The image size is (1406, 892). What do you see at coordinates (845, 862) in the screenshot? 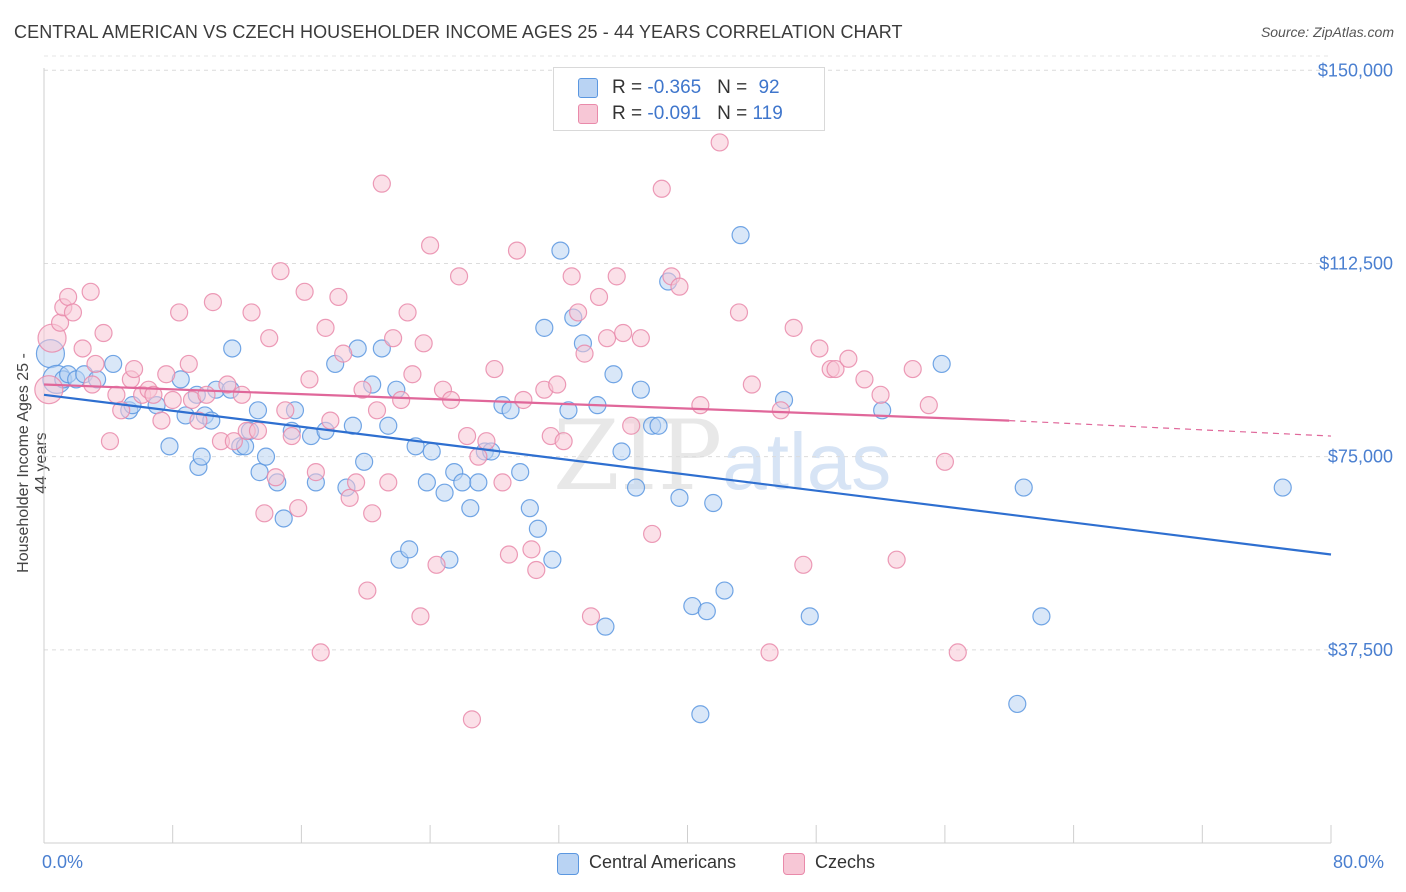
I see `legend-label-czechs: Czechs` at bounding box center [845, 862].